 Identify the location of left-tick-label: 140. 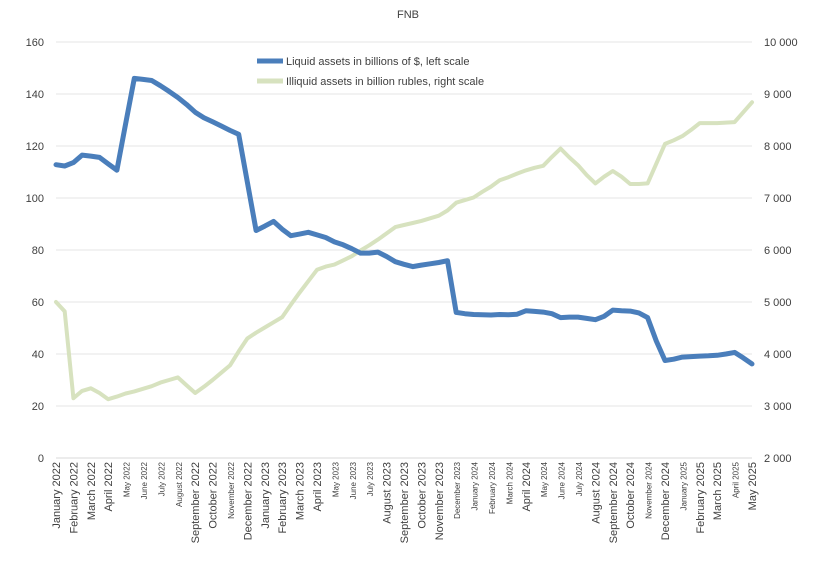
(35, 95).